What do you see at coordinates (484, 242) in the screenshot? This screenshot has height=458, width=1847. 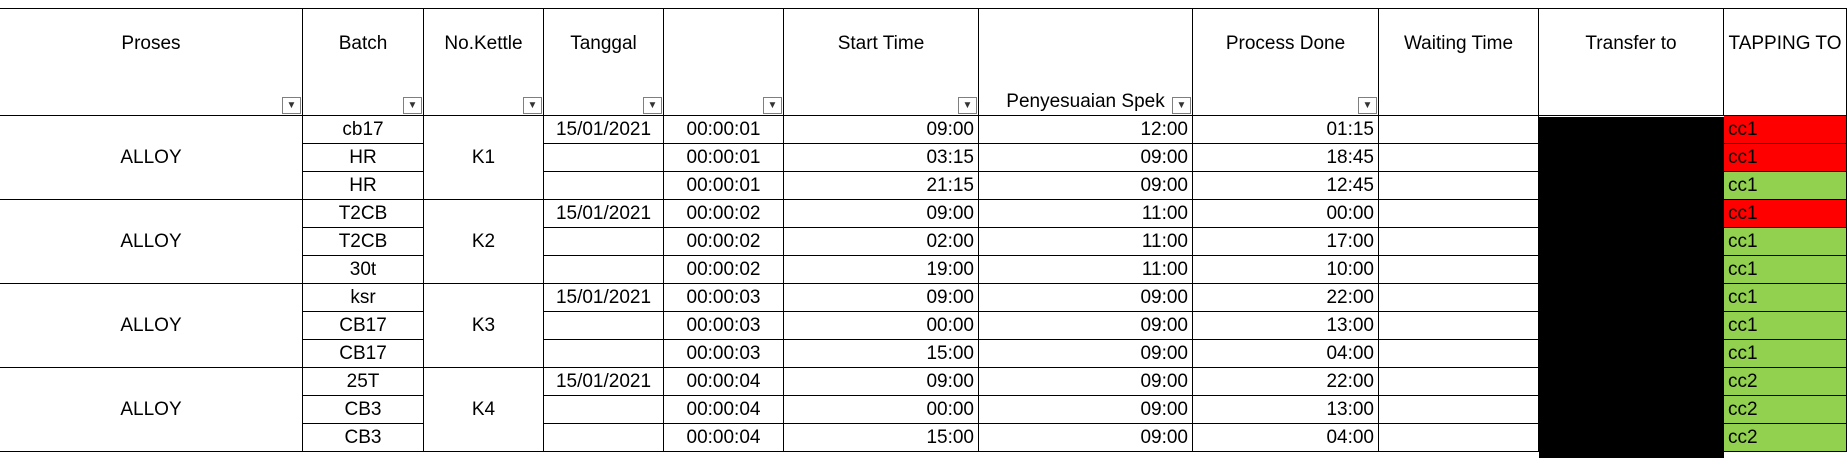 I see `kettle-cell: K2` at bounding box center [484, 242].